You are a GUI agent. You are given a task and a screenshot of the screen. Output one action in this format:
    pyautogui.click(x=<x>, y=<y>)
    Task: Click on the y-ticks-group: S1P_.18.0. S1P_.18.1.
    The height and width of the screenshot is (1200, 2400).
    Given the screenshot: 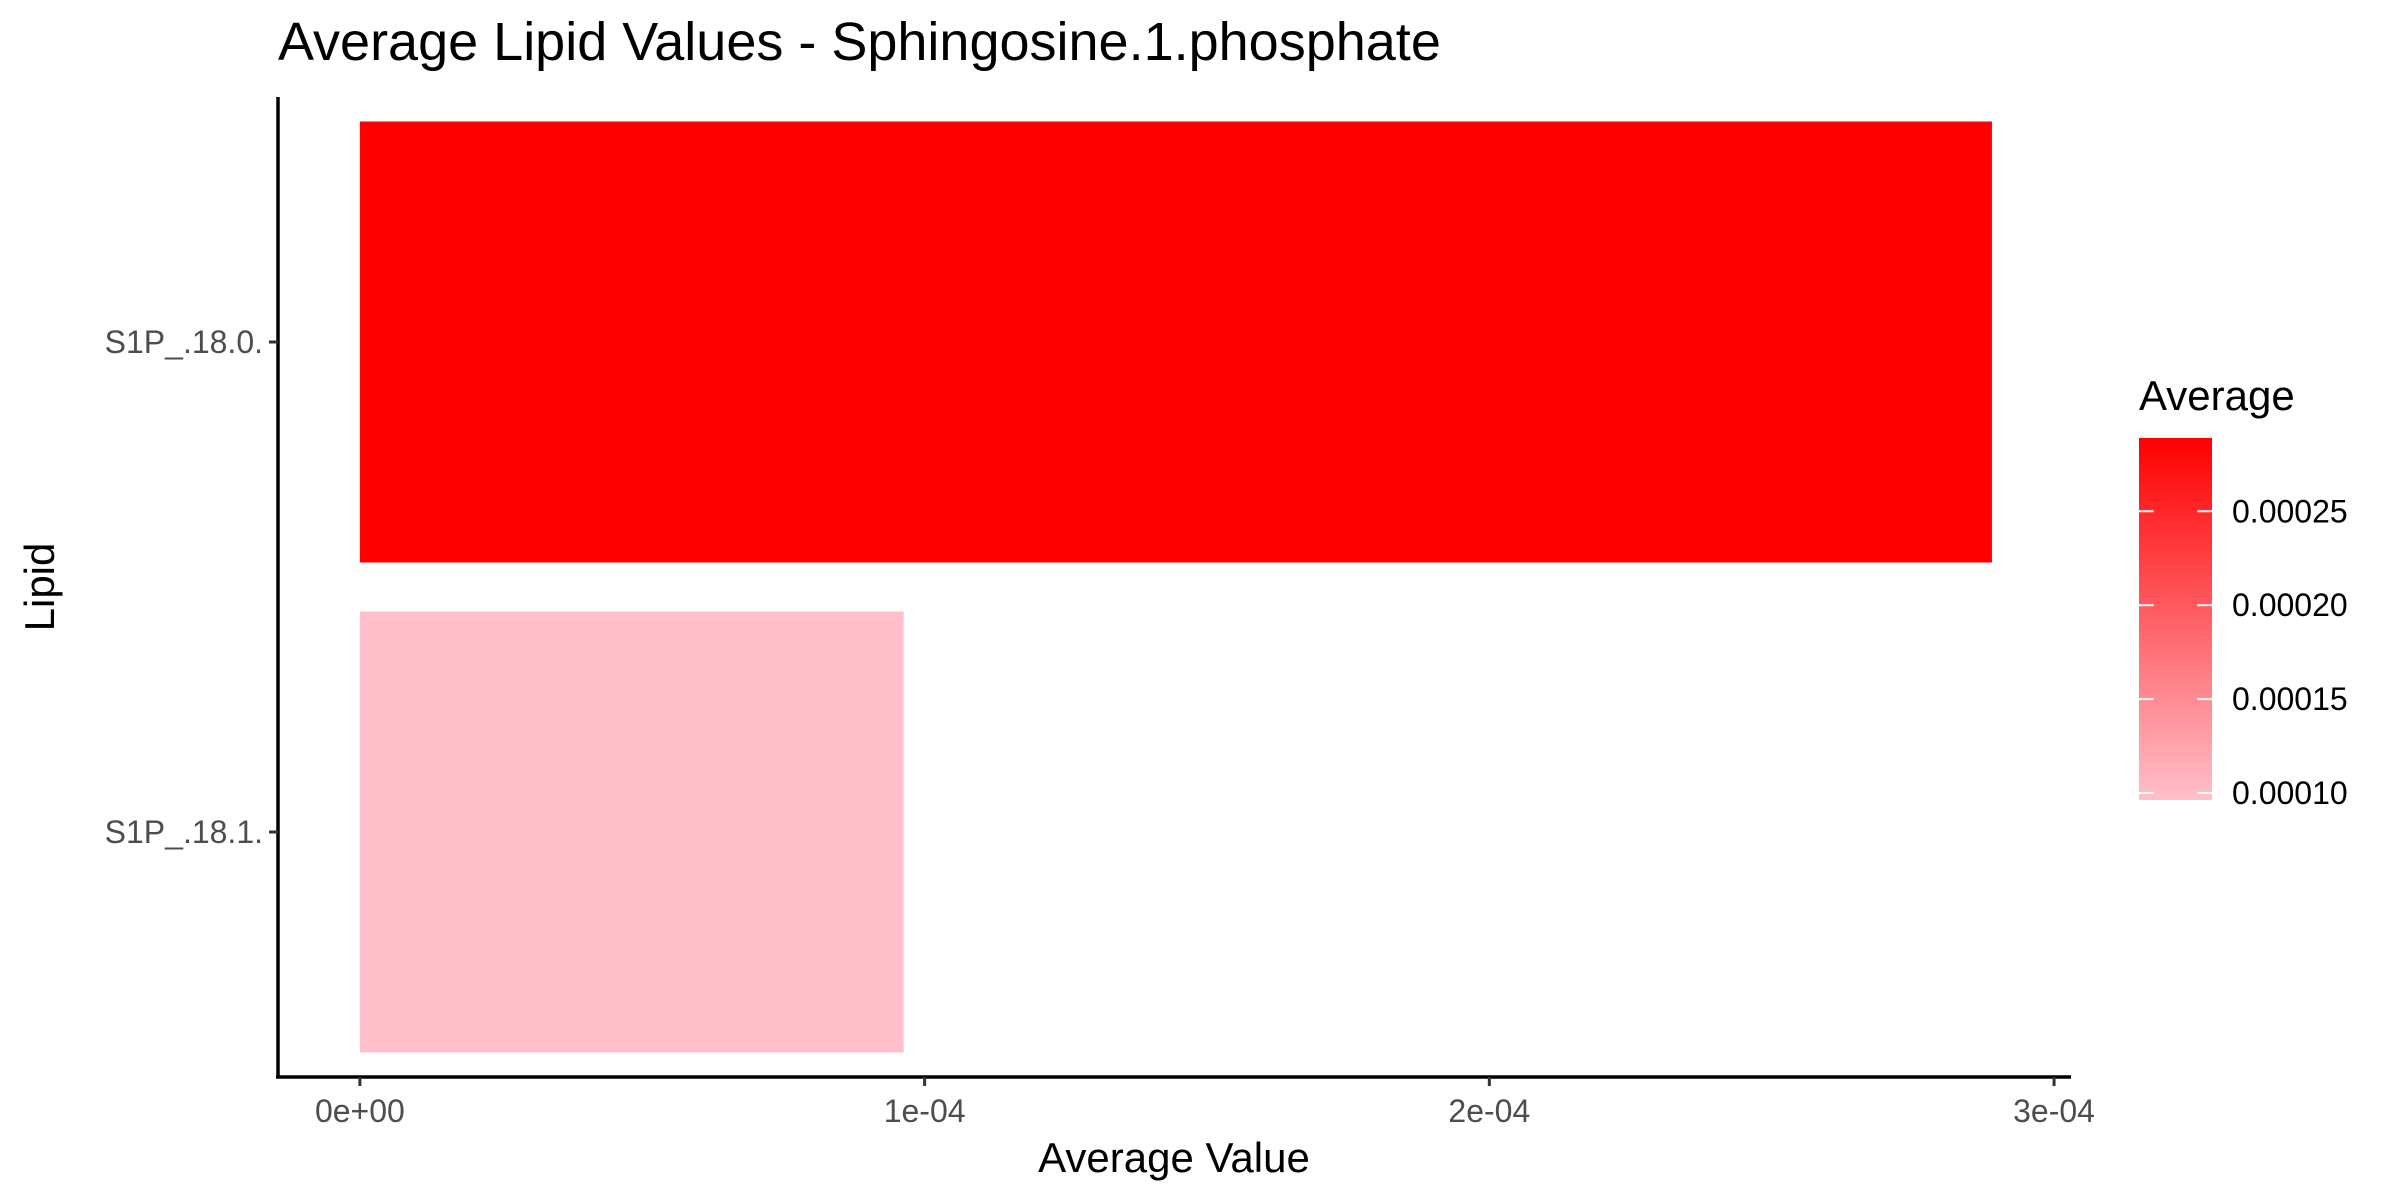 What is the action you would take?
    pyautogui.click(x=191, y=587)
    